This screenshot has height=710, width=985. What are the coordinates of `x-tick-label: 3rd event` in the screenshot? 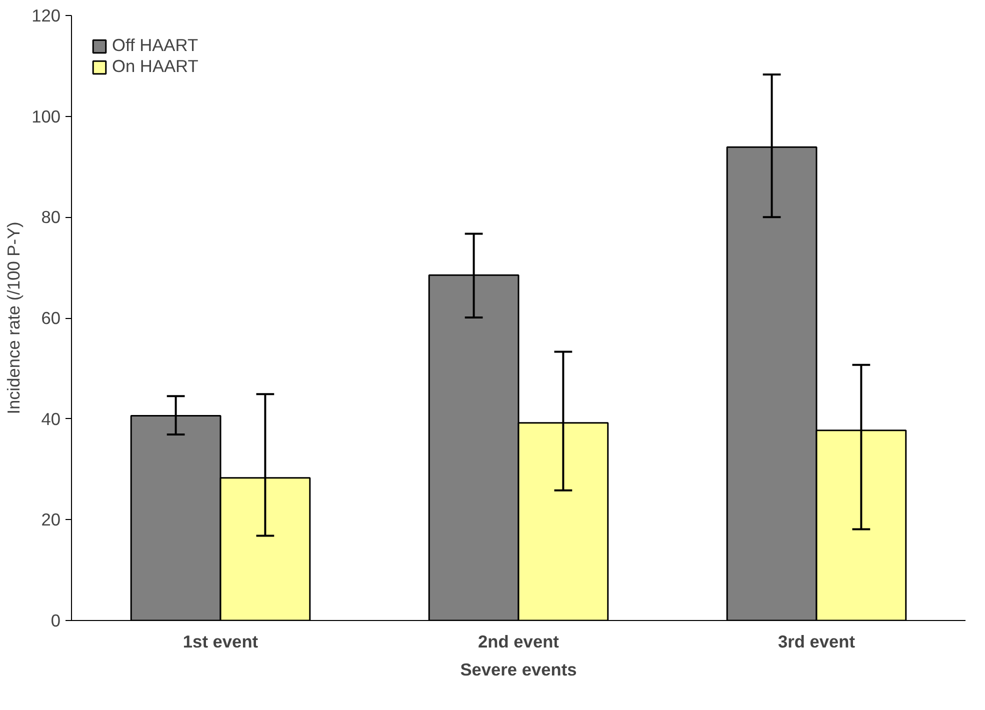 It's located at (817, 642).